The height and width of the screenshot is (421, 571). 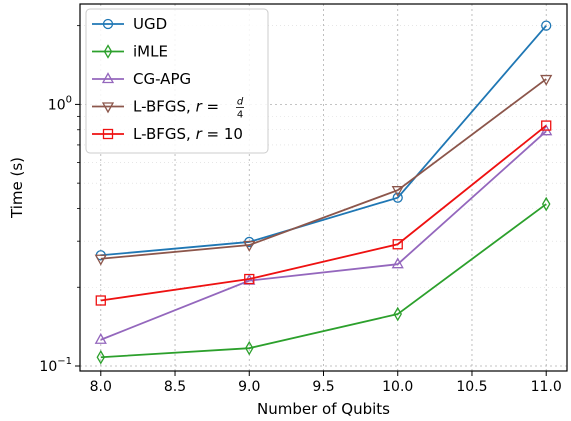 What do you see at coordinates (546, 387) in the screenshot?
I see `x-tick-label: 11.0` at bounding box center [546, 387].